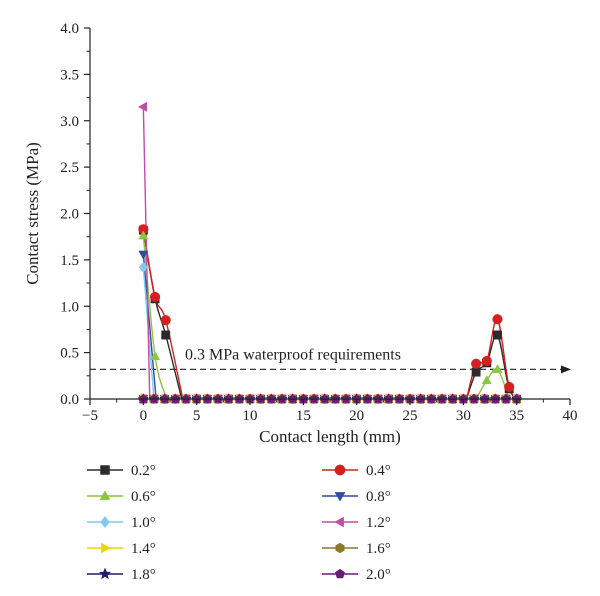 The height and width of the screenshot is (596, 600). I want to click on legend-label-0: 0.2°, so click(143, 471).